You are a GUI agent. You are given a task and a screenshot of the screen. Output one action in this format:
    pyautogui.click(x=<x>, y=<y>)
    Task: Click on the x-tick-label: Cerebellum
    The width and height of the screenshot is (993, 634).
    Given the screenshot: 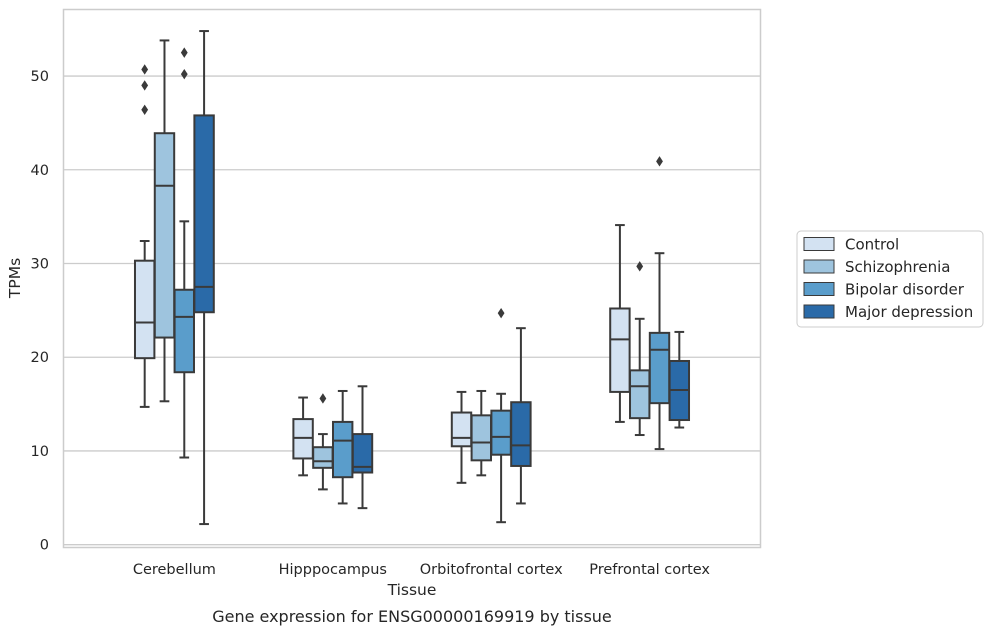 What is the action you would take?
    pyautogui.click(x=174, y=570)
    